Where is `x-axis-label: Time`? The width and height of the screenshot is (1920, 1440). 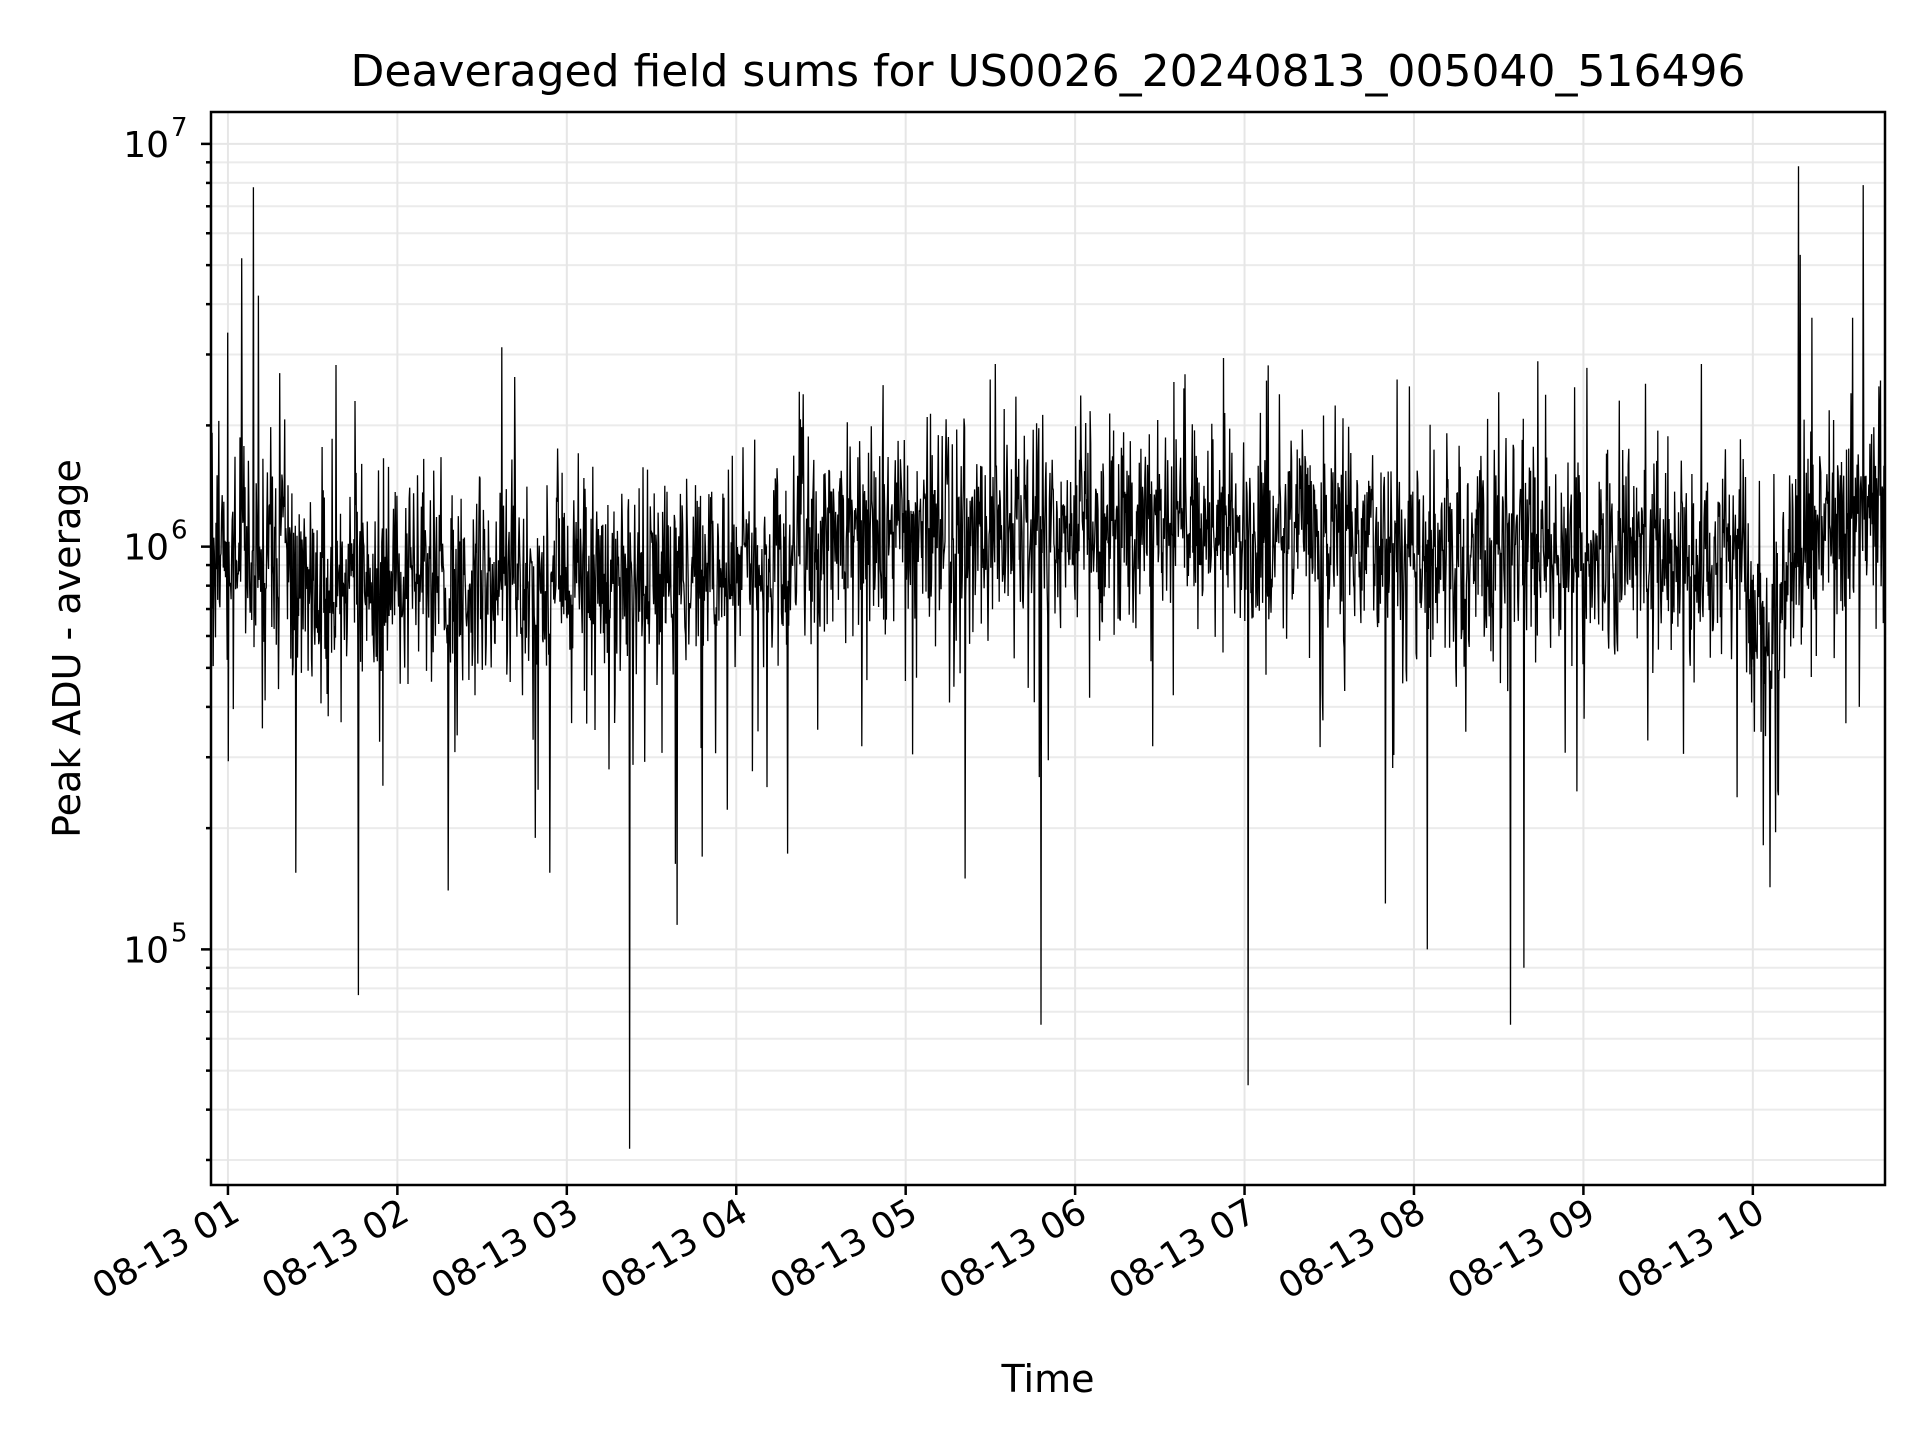 x-axis-label: Time is located at coordinates (1048, 1379).